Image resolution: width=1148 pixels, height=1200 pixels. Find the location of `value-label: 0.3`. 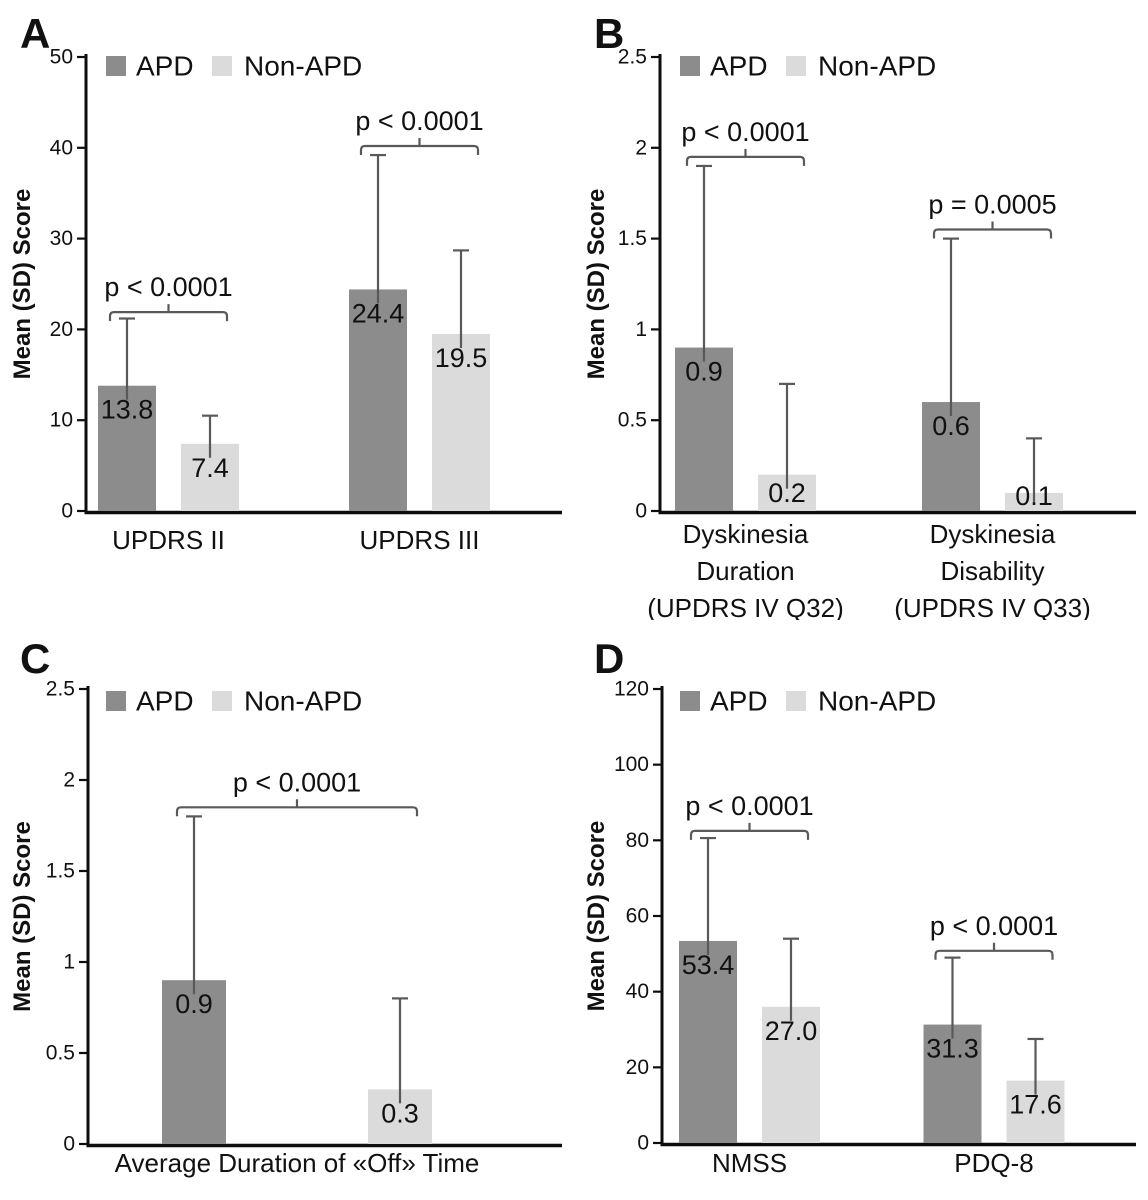

value-label: 0.3 is located at coordinates (400, 1113).